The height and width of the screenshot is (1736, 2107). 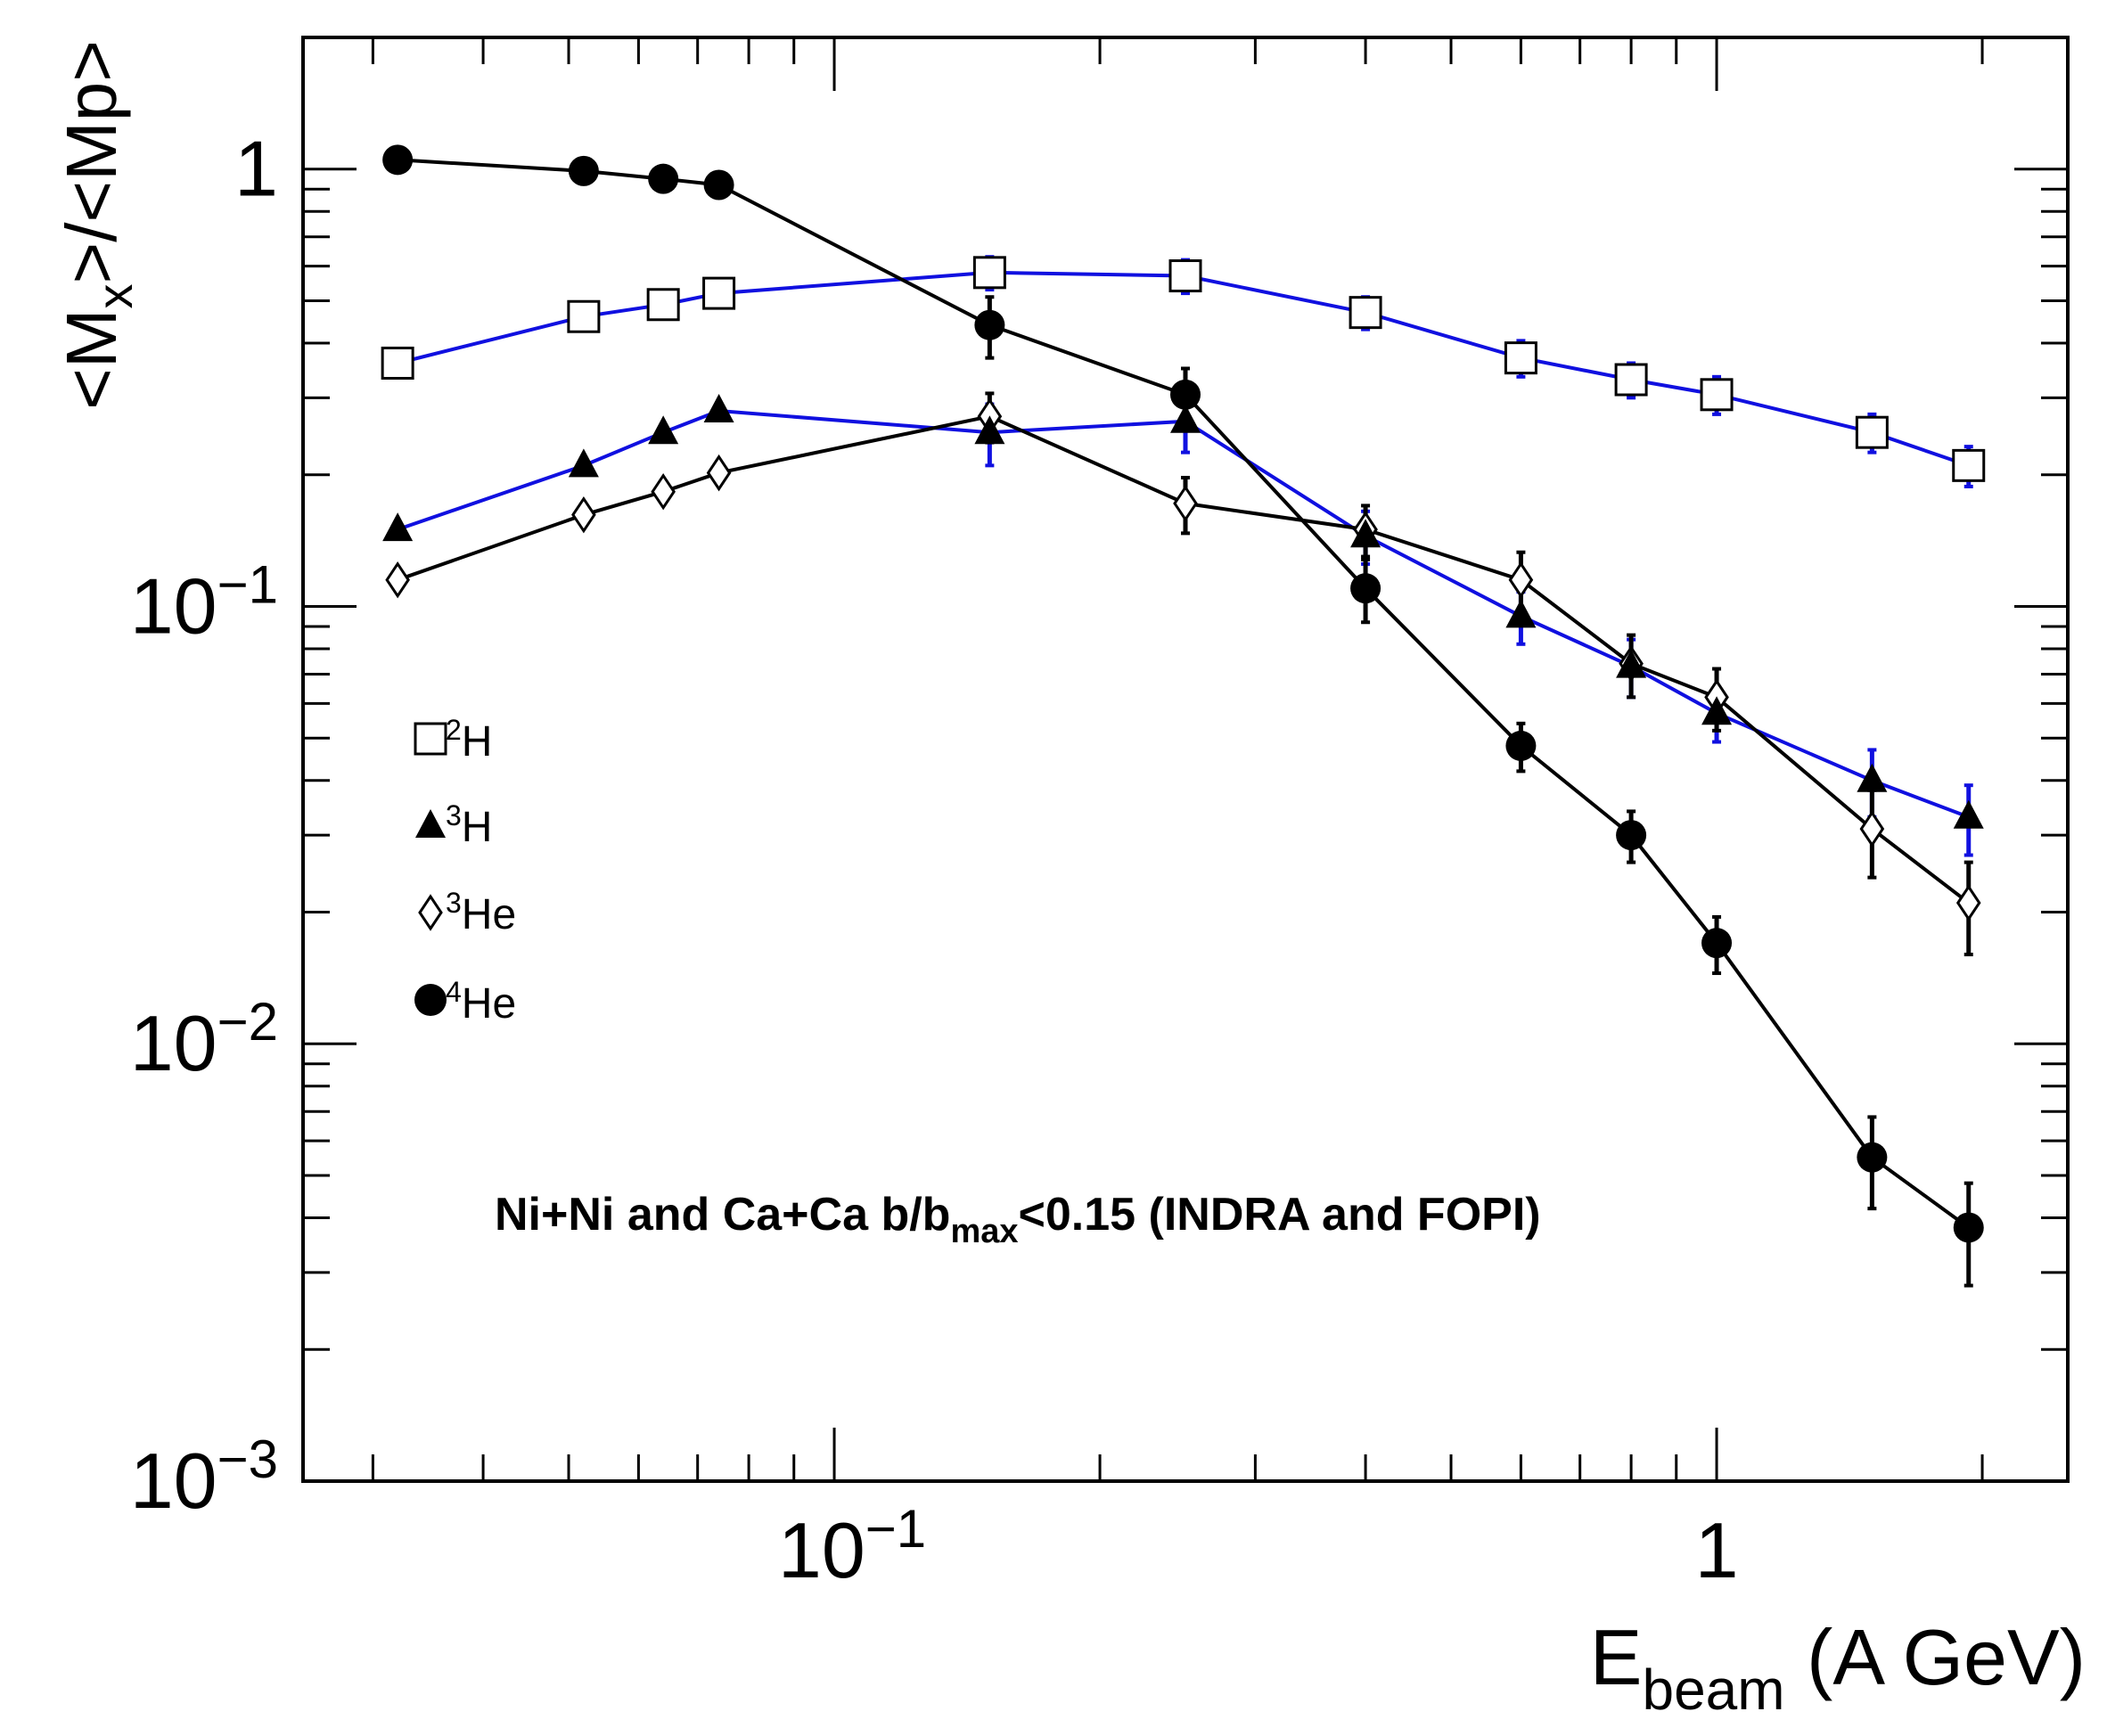 I want to click on legend-sup-2H: 2, so click(x=454, y=730).